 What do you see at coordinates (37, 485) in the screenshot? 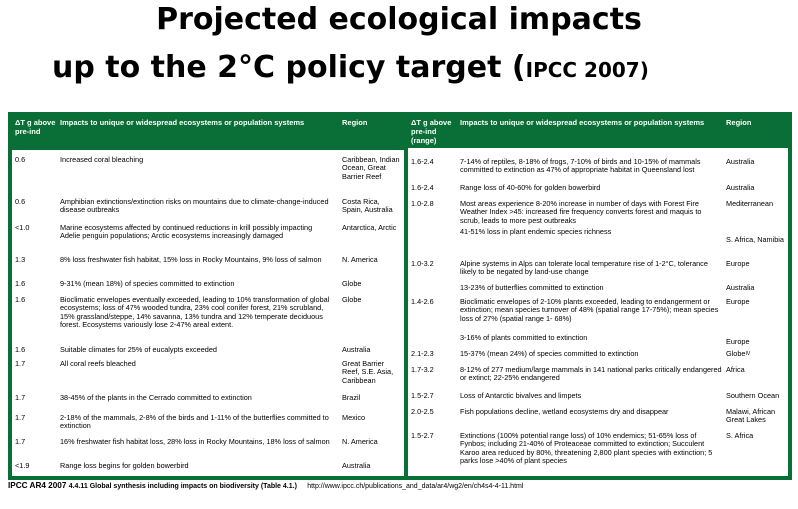
I see `source-label: IPCC AR4 2007` at bounding box center [37, 485].